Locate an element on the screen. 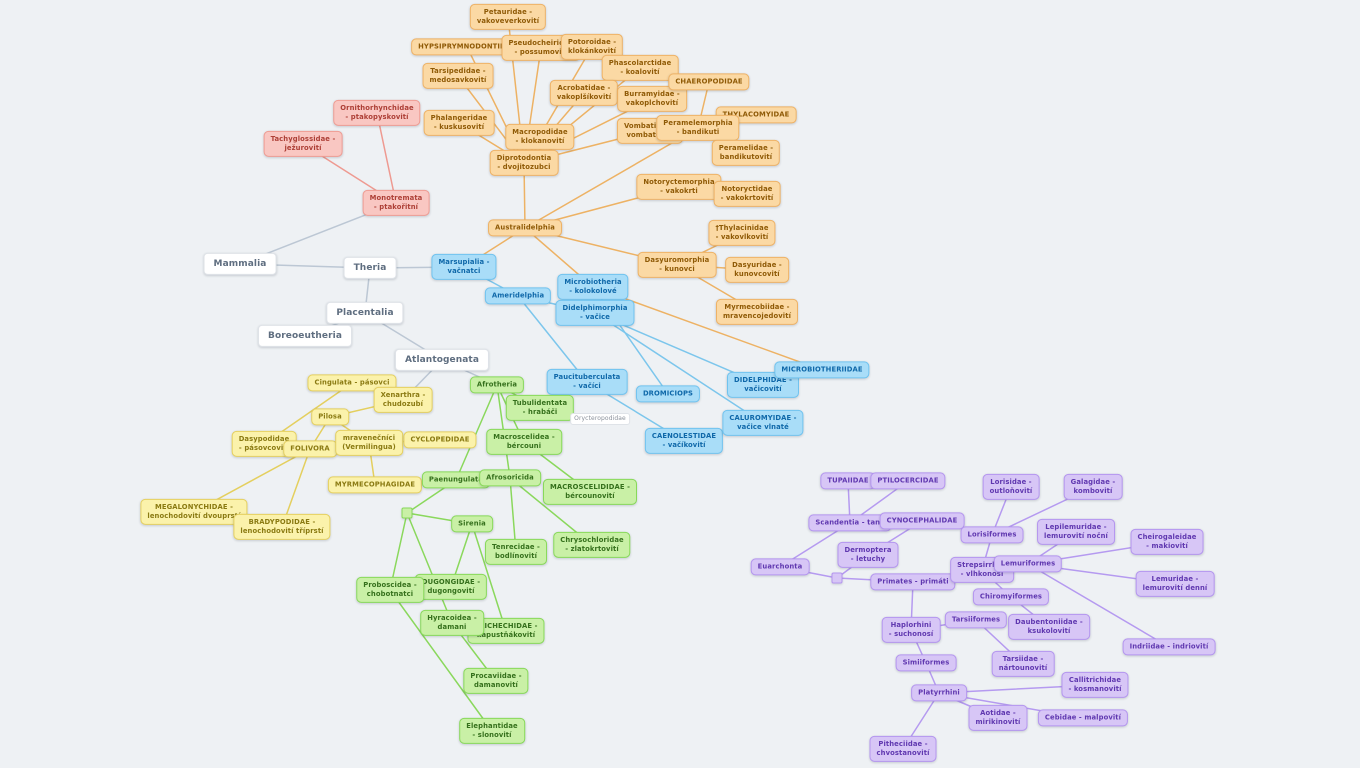  node-scandentia: Scandentia - tany is located at coordinates (850, 523).